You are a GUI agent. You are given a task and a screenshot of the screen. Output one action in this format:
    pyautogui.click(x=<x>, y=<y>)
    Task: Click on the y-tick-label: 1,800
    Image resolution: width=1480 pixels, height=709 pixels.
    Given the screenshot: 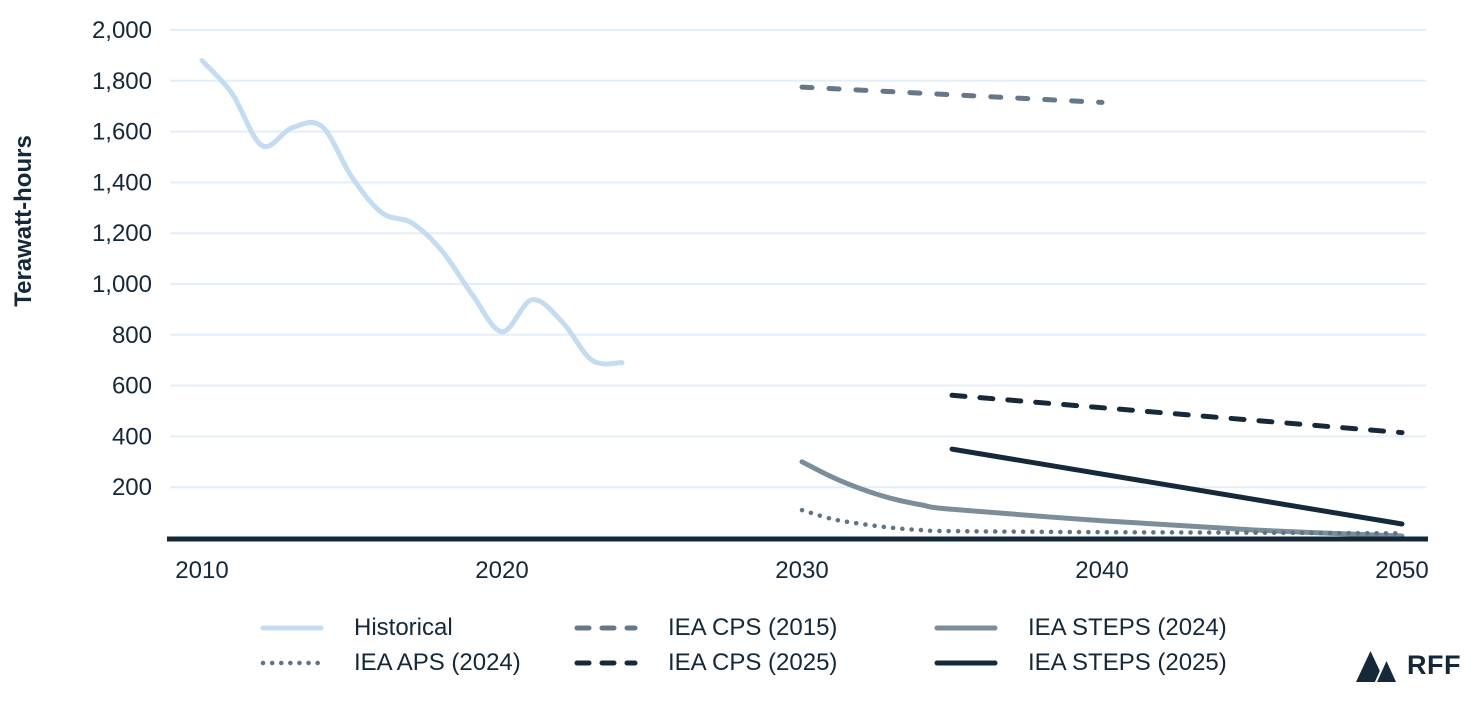 What is the action you would take?
    pyautogui.click(x=122, y=81)
    